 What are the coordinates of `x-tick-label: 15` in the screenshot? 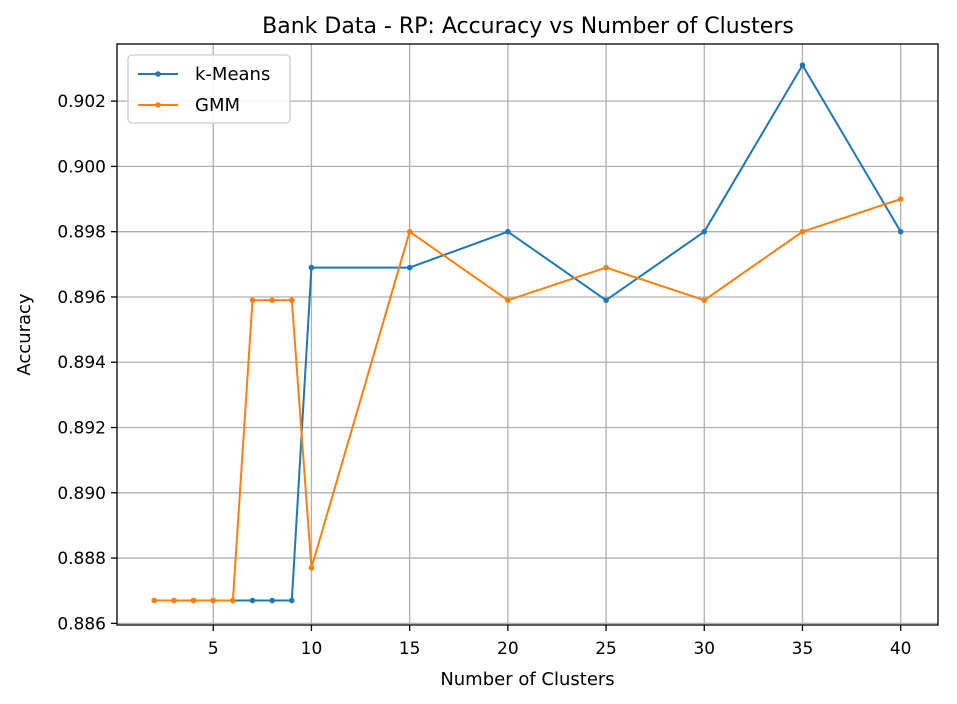 It's located at (410, 649).